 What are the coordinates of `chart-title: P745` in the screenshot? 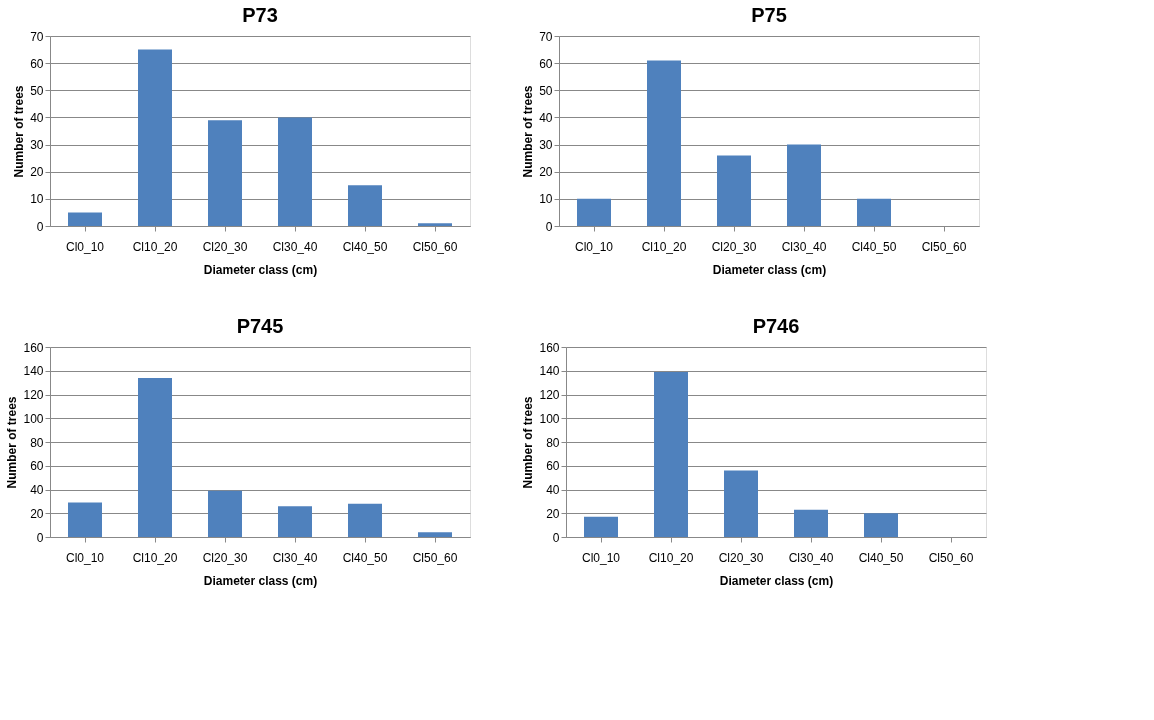 It's located at (260, 326).